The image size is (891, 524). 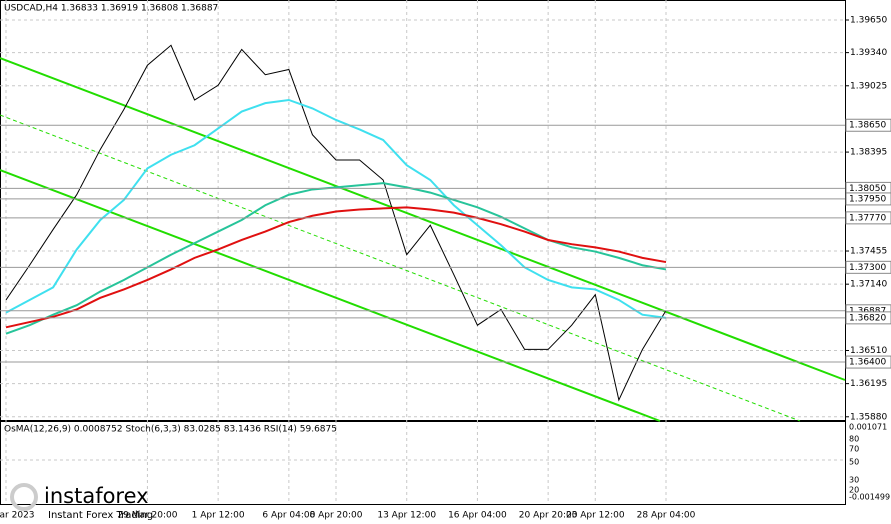 I want to click on indicator-label: -0.001499, so click(x=869, y=497).